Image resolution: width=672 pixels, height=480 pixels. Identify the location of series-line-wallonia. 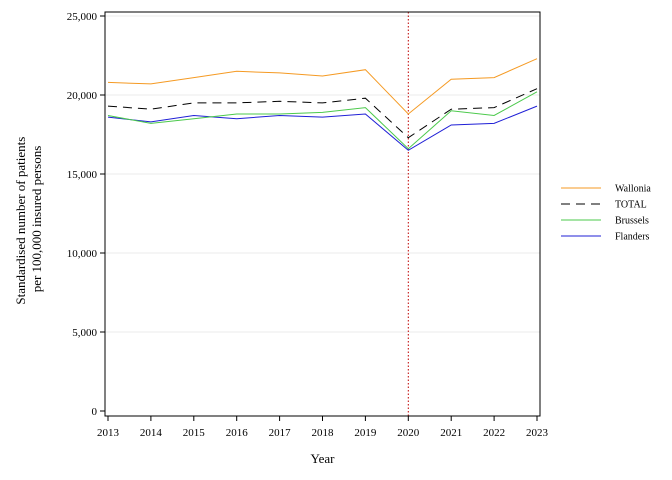
(322, 86).